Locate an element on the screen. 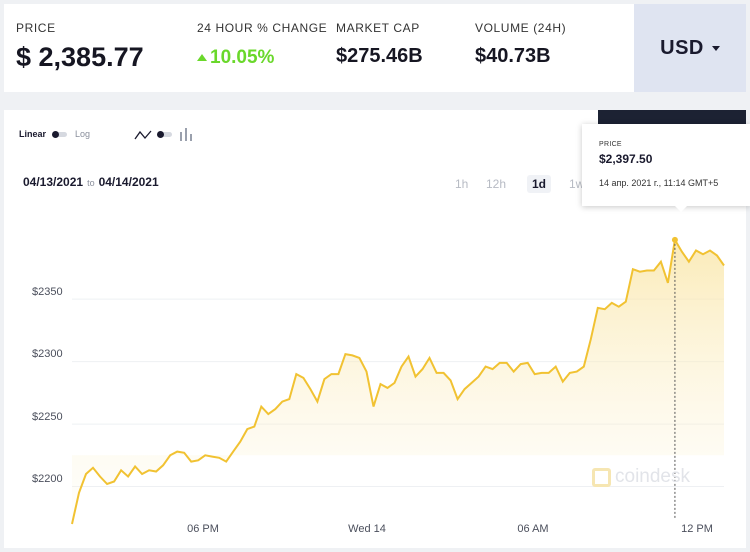  hover-point is located at coordinates (674, 239).